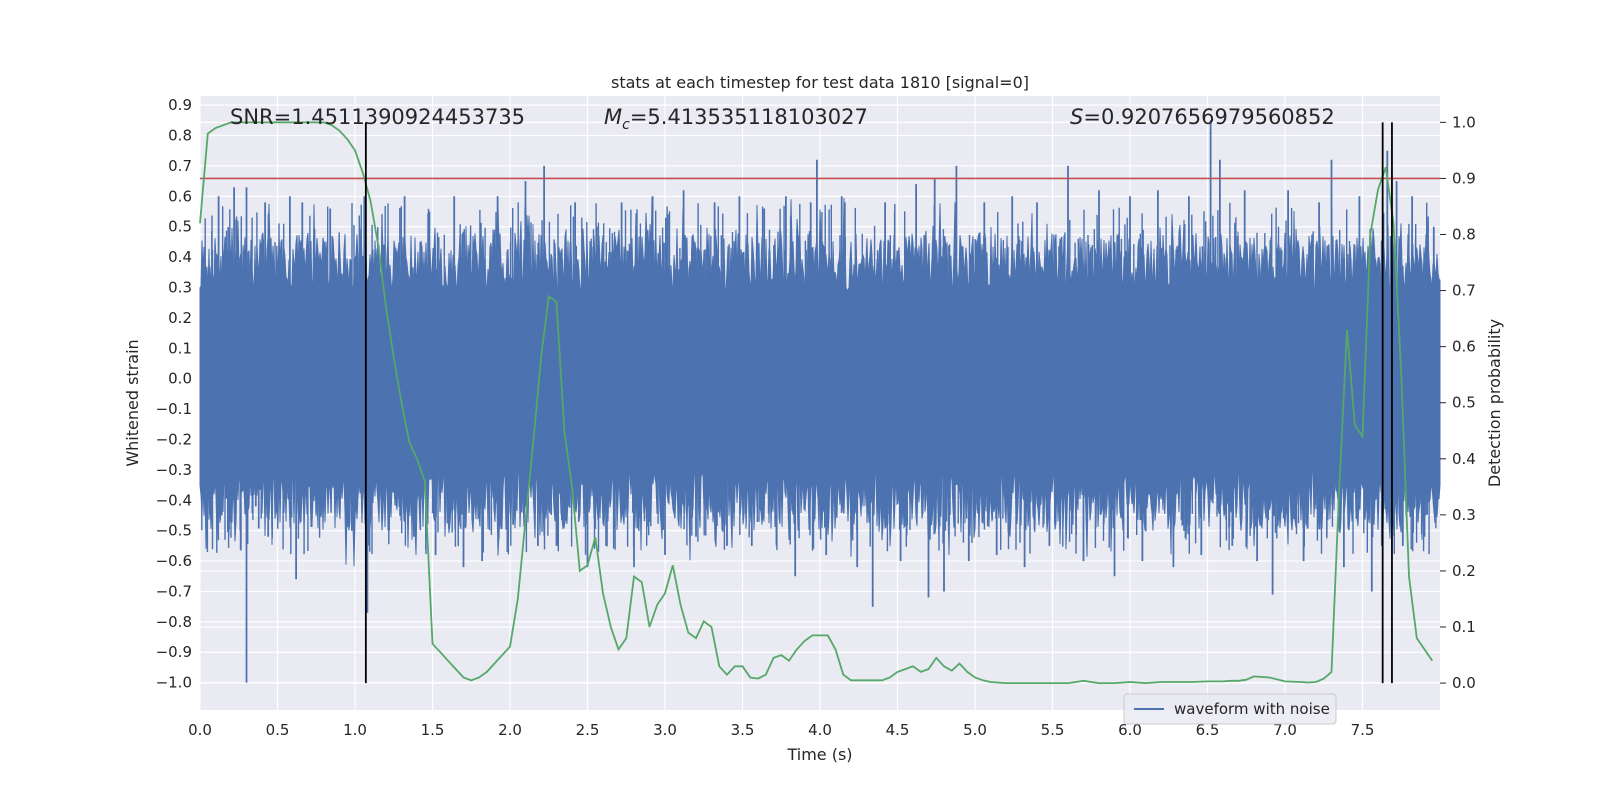 This screenshot has width=1600, height=804. Describe the element at coordinates (180, 257) in the screenshot. I see `y-tick-label: 0.4` at that location.